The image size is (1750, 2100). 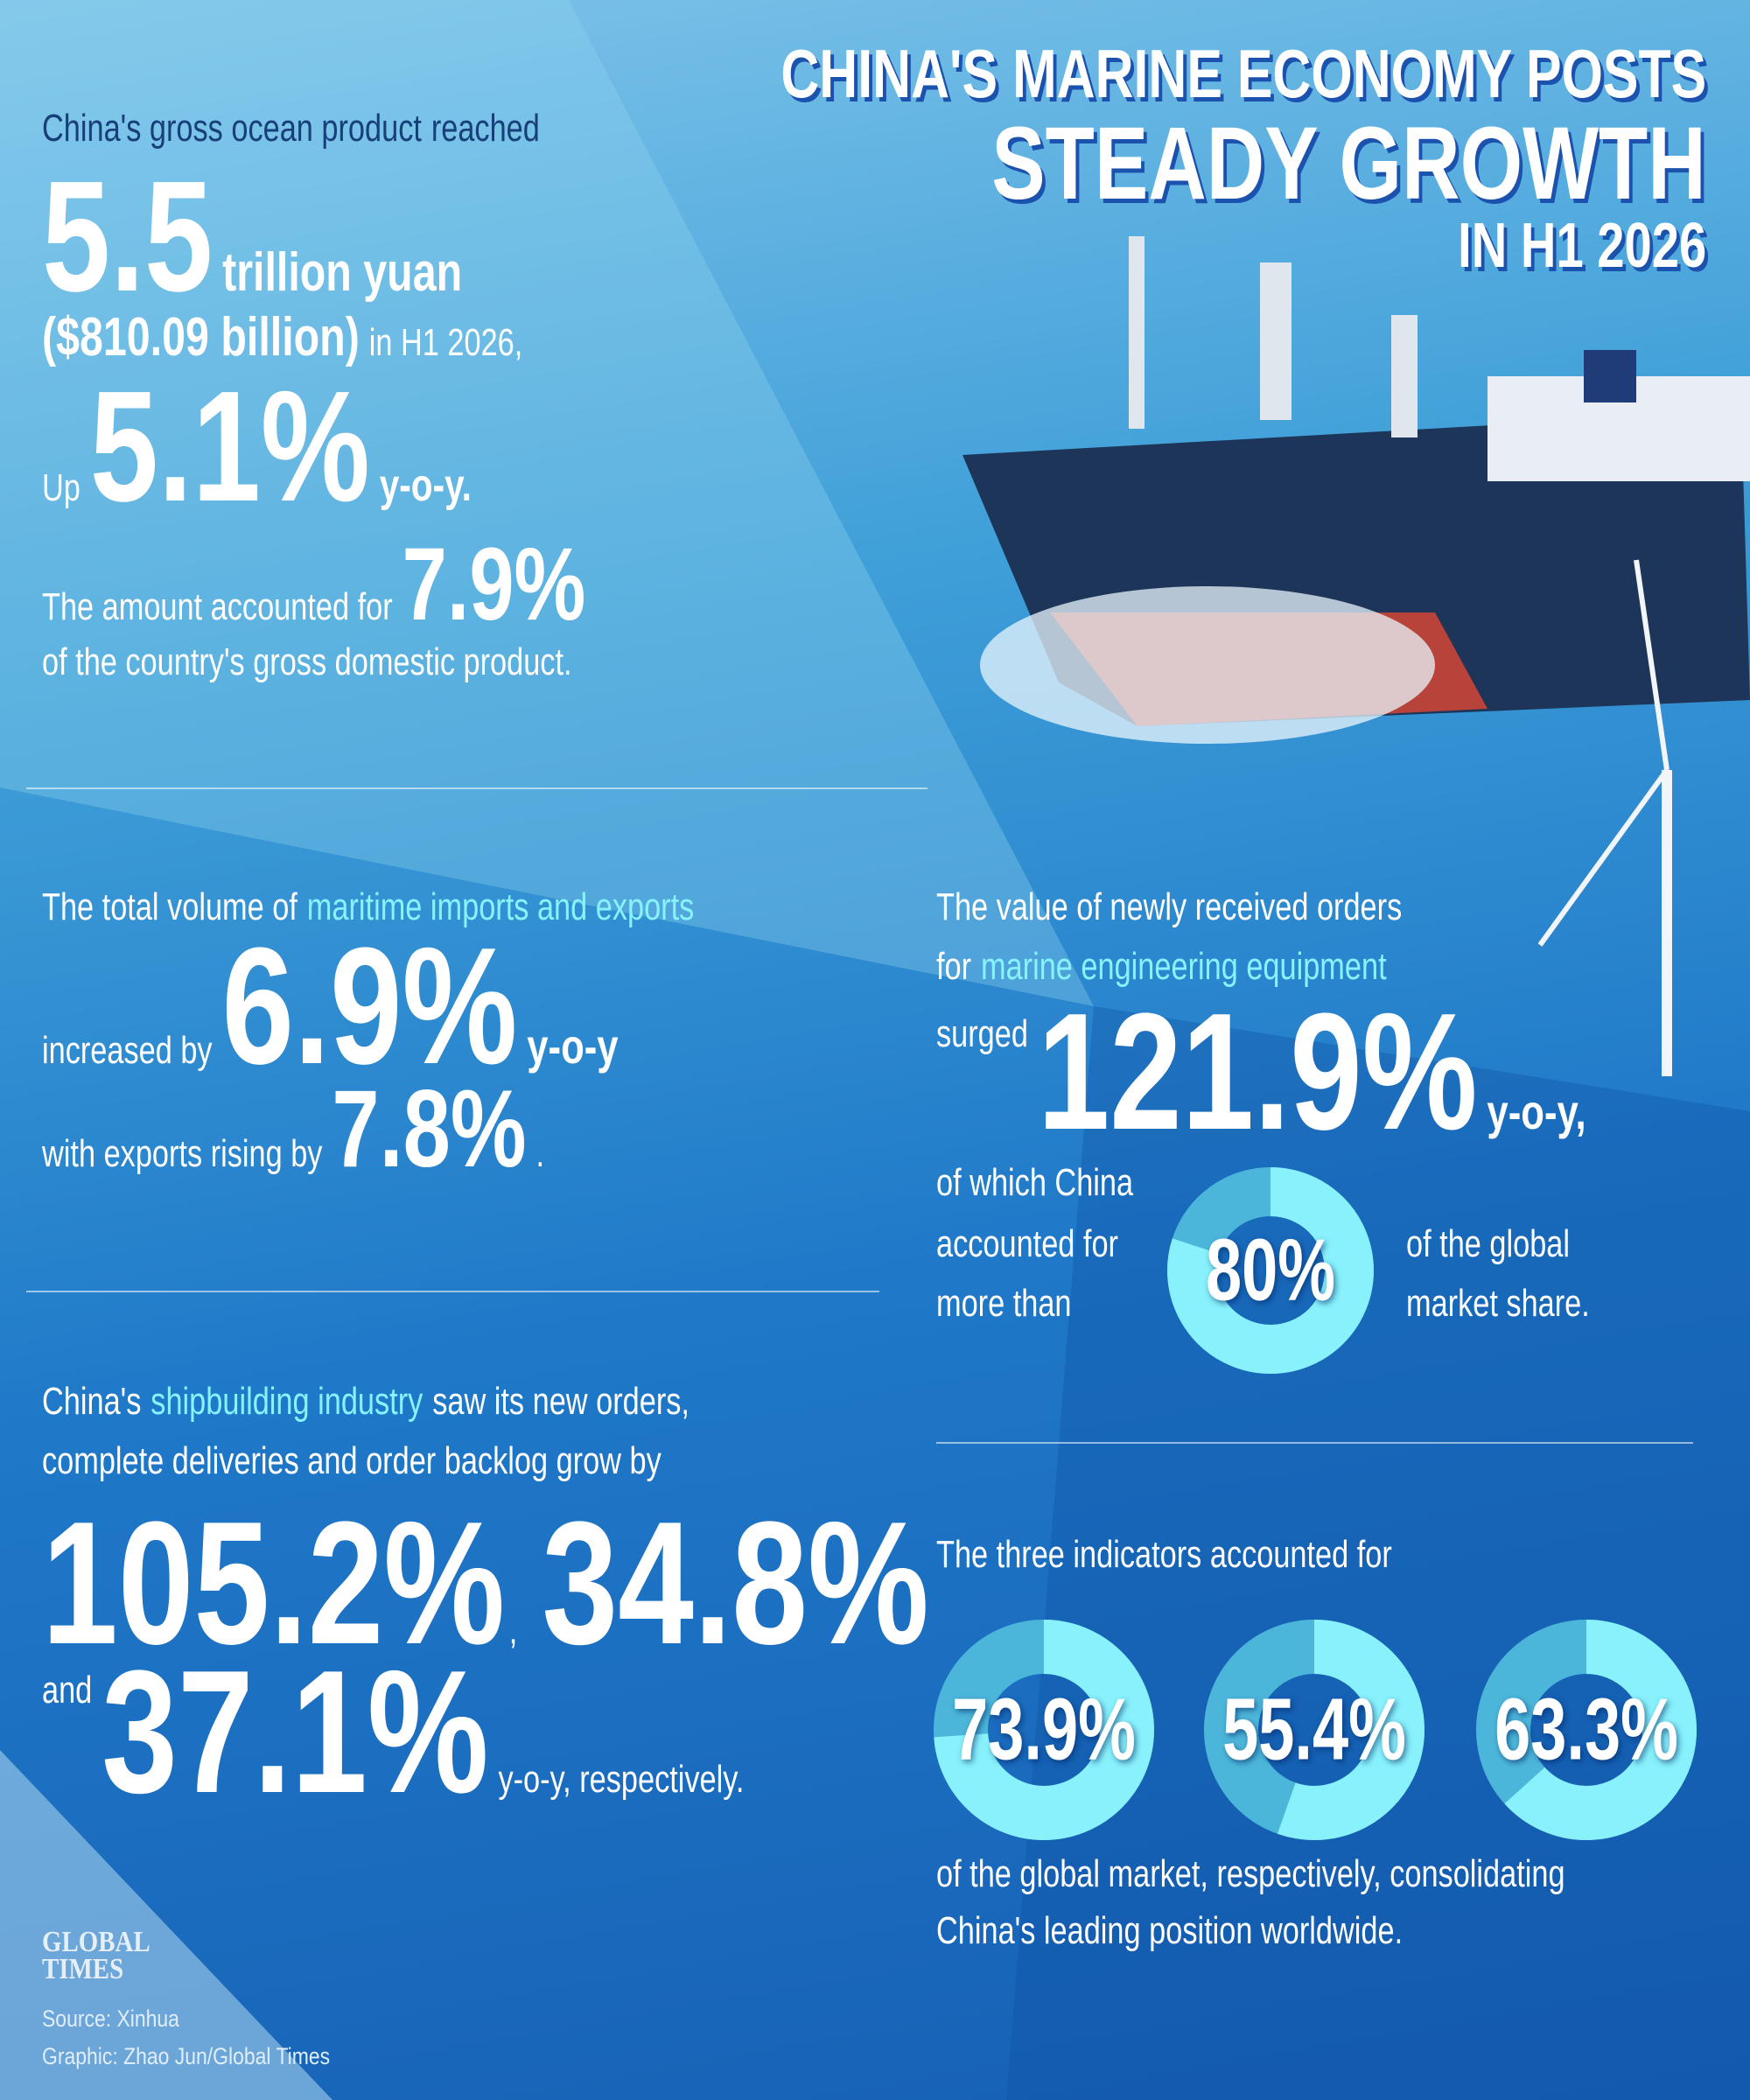 I want to click on wave, so click(x=166, y=1925).